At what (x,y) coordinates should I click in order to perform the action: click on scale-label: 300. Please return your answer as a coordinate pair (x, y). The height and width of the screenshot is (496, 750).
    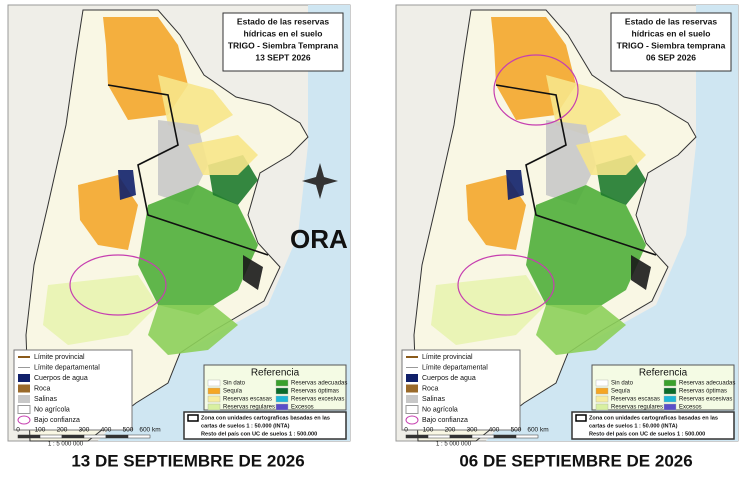
    Looking at the image, I should click on (472, 430).